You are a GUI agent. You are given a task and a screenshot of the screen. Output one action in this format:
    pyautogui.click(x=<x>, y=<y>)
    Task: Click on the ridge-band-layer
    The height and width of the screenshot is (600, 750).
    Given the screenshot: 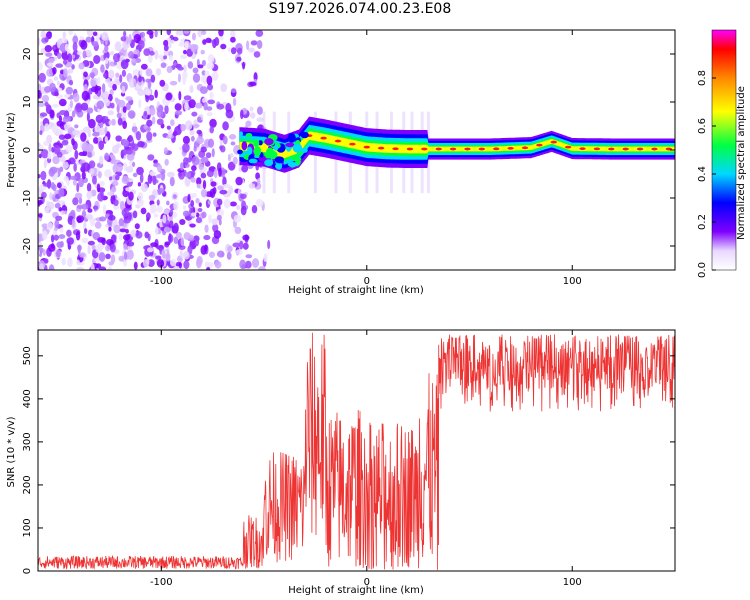 What is the action you would take?
    pyautogui.click(x=457, y=145)
    